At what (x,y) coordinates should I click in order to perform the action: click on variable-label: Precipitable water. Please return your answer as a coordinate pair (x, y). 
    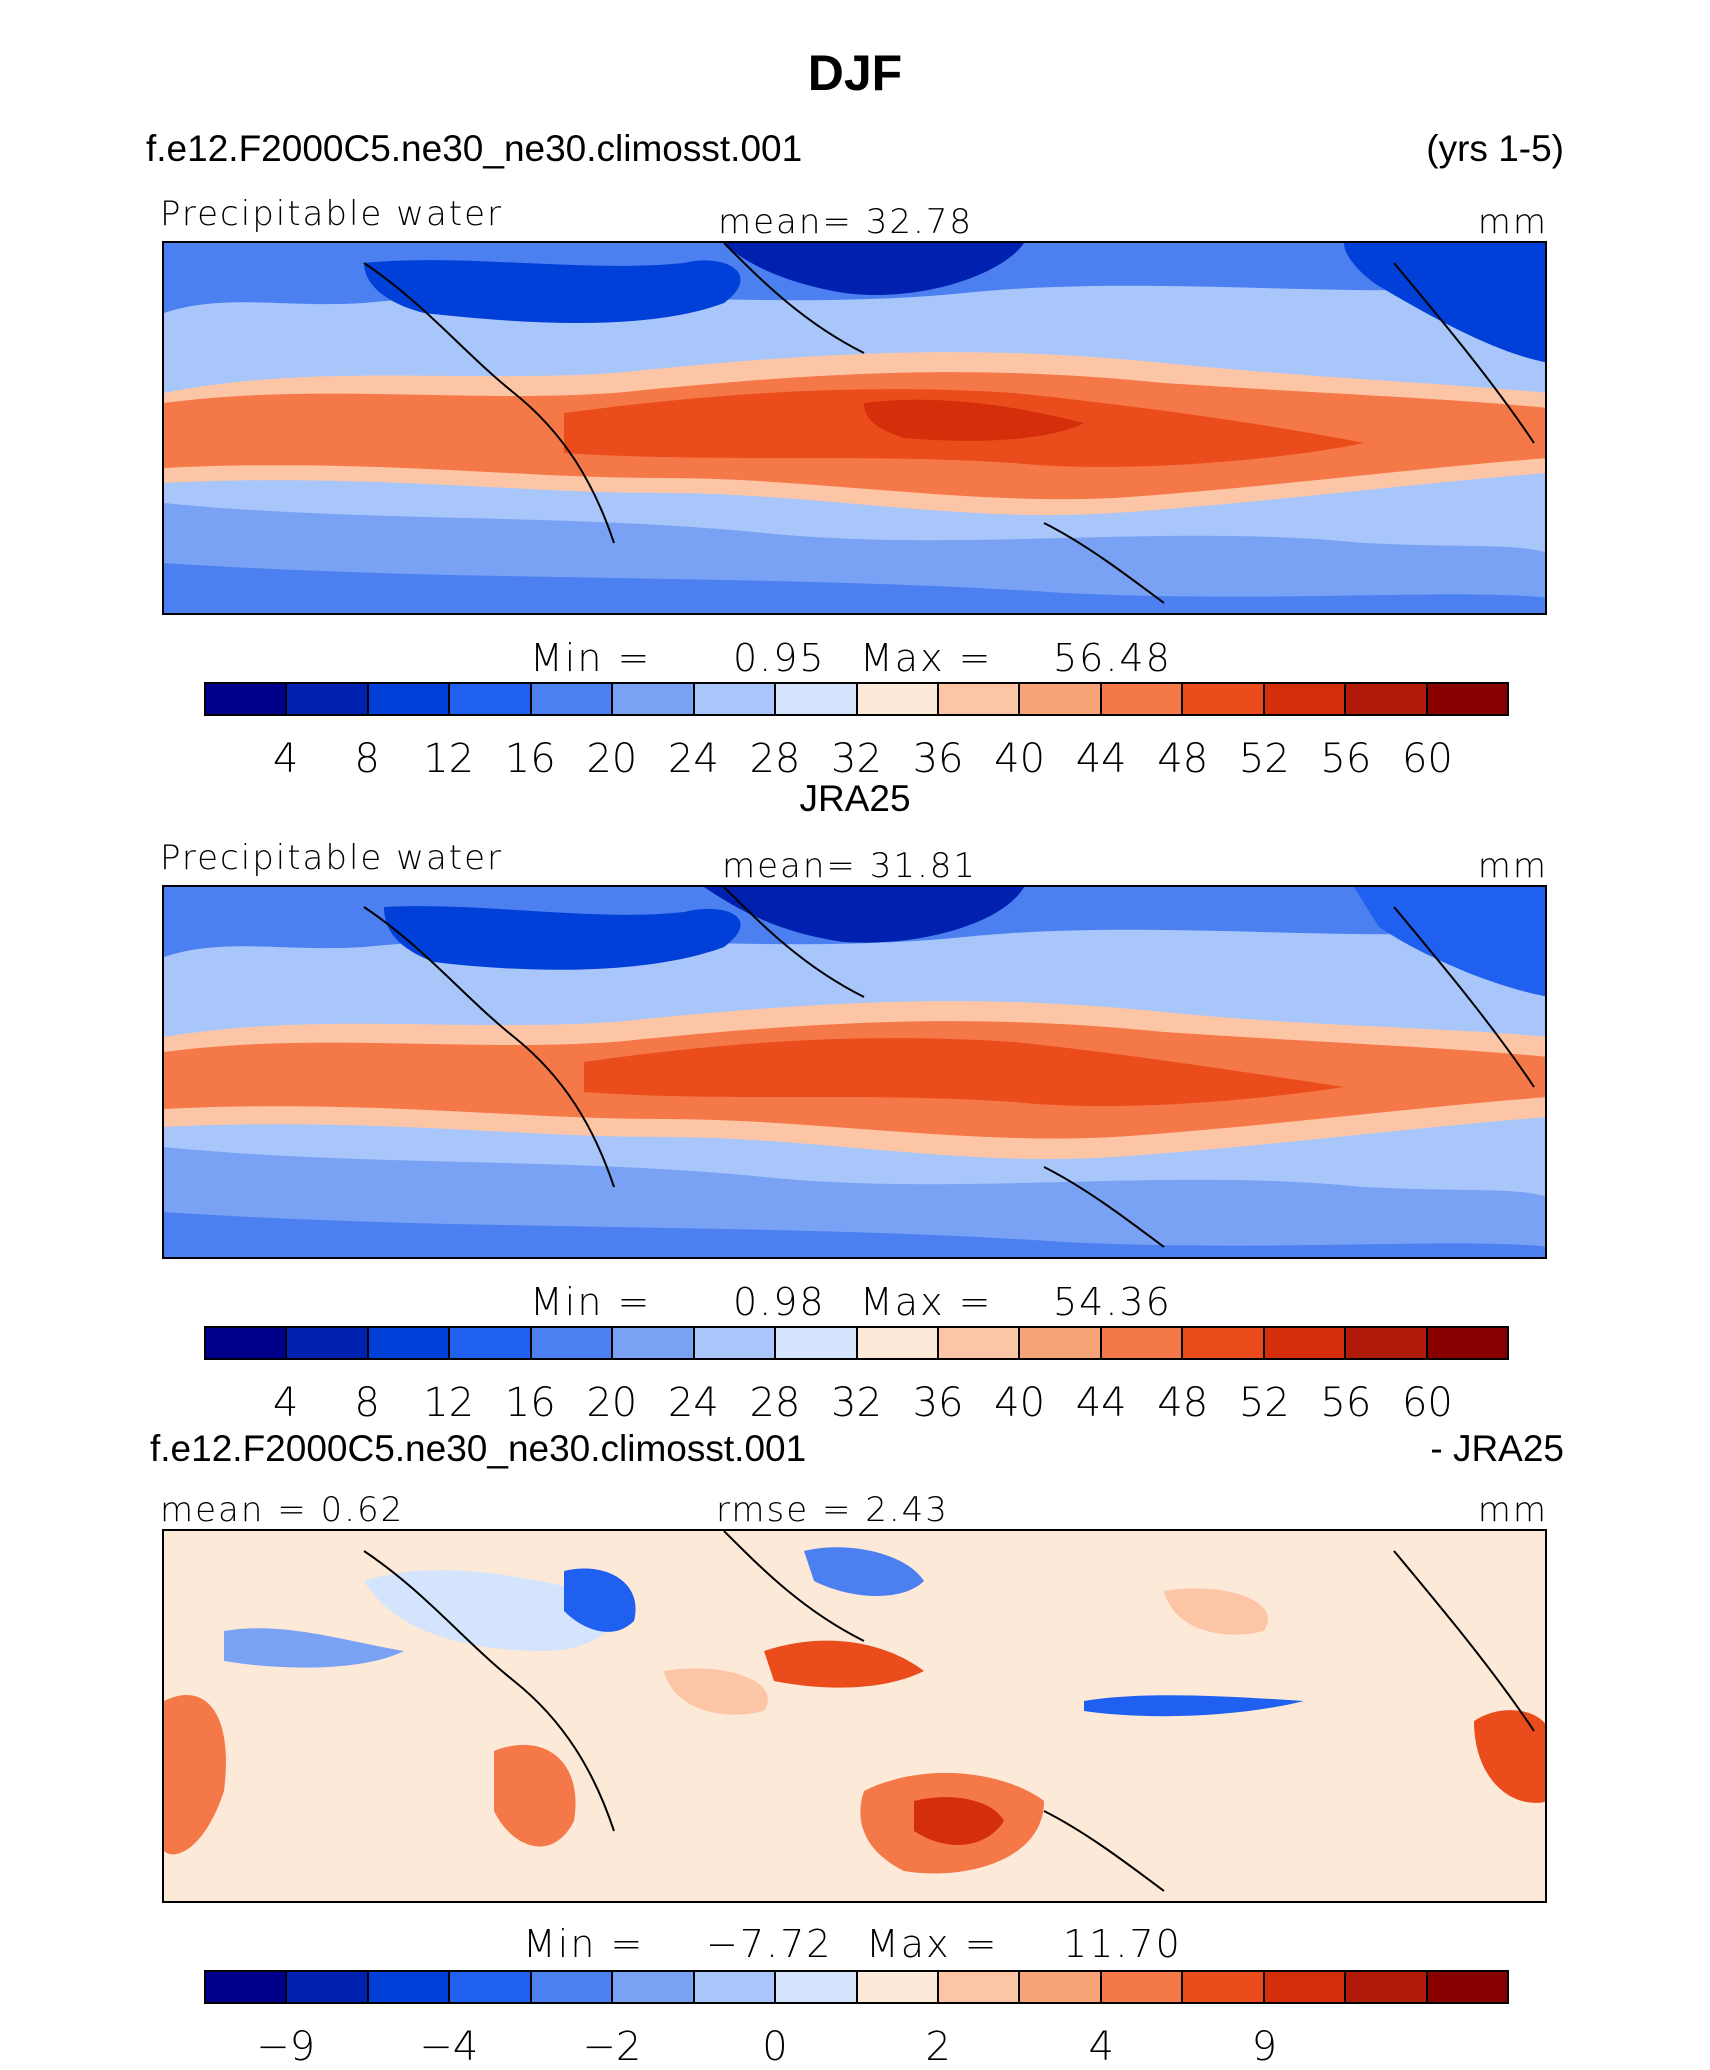
    Looking at the image, I should click on (332, 214).